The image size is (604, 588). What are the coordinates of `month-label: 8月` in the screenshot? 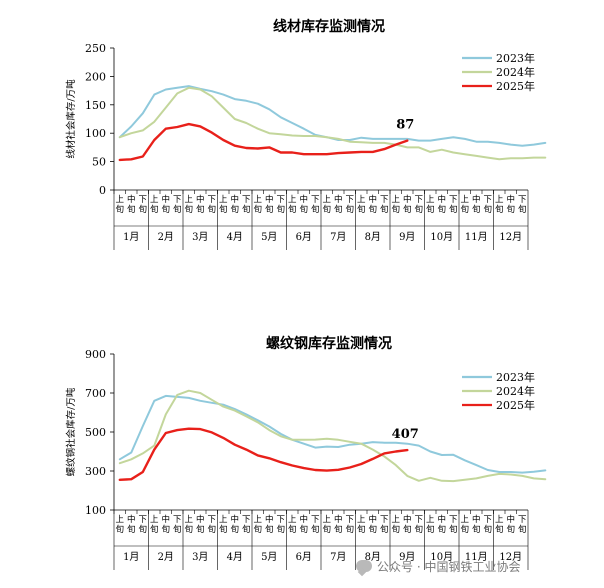 It's located at (373, 237).